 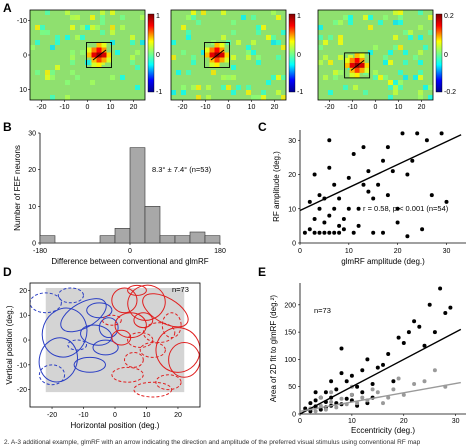 I want to click on x-tick-label: 30, so click(x=456, y=421).